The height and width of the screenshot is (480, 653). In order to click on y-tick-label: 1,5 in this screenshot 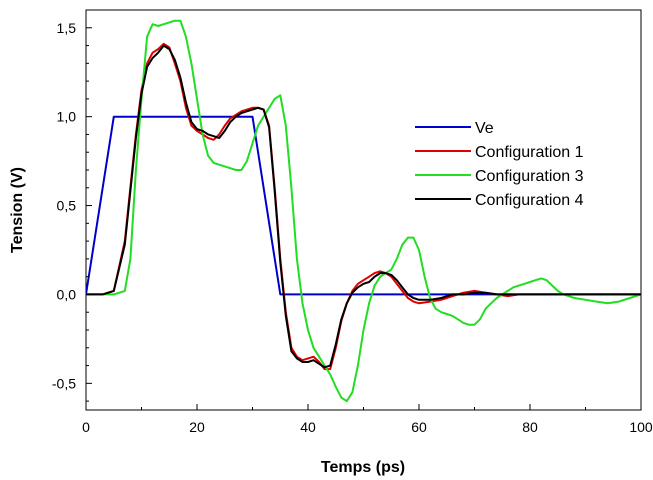, I will do `click(67, 28)`.